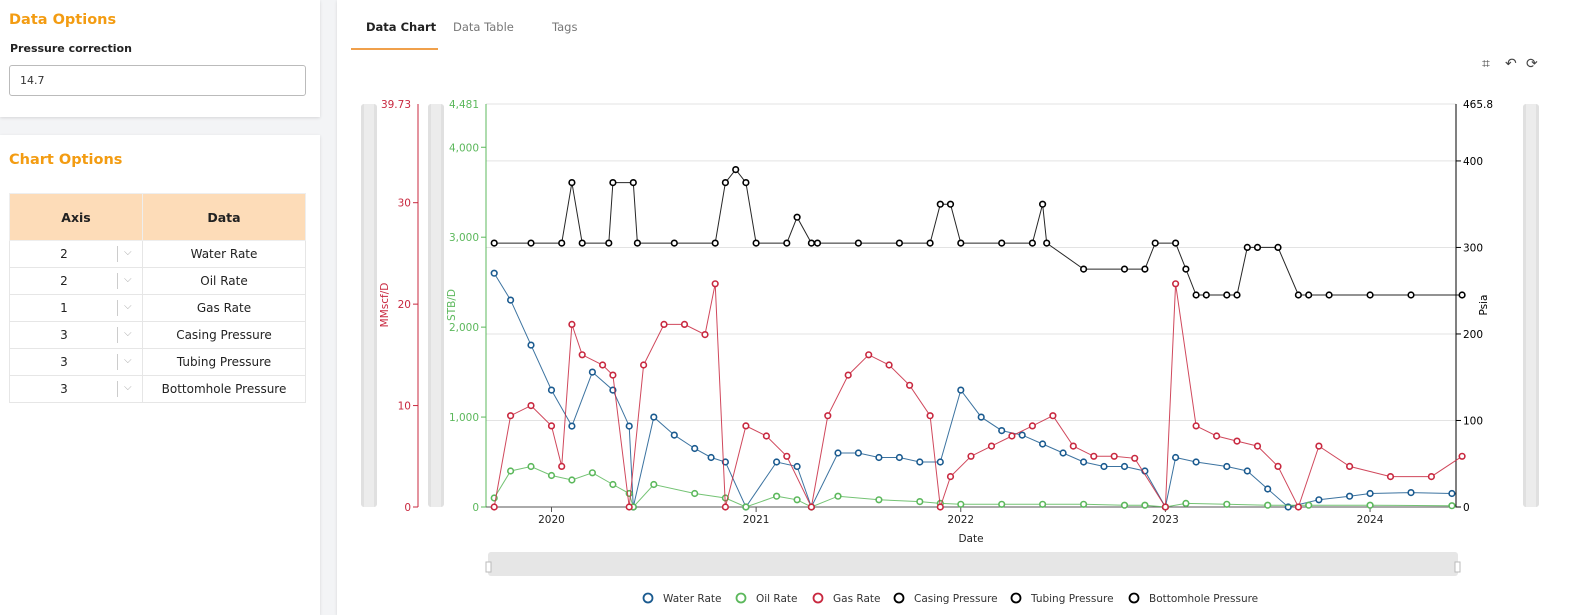  What do you see at coordinates (846, 598) in the screenshot?
I see `legend-item: Gas Rate` at bounding box center [846, 598].